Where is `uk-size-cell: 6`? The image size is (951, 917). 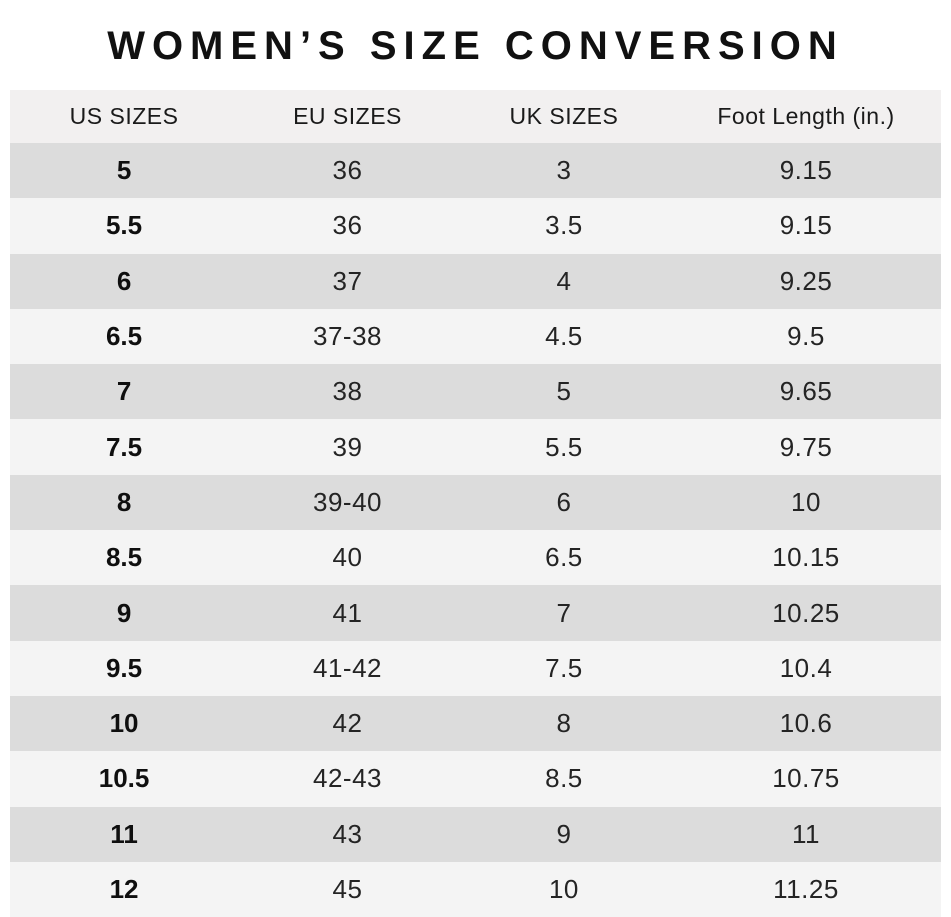
uk-size-cell: 6 is located at coordinates (564, 501).